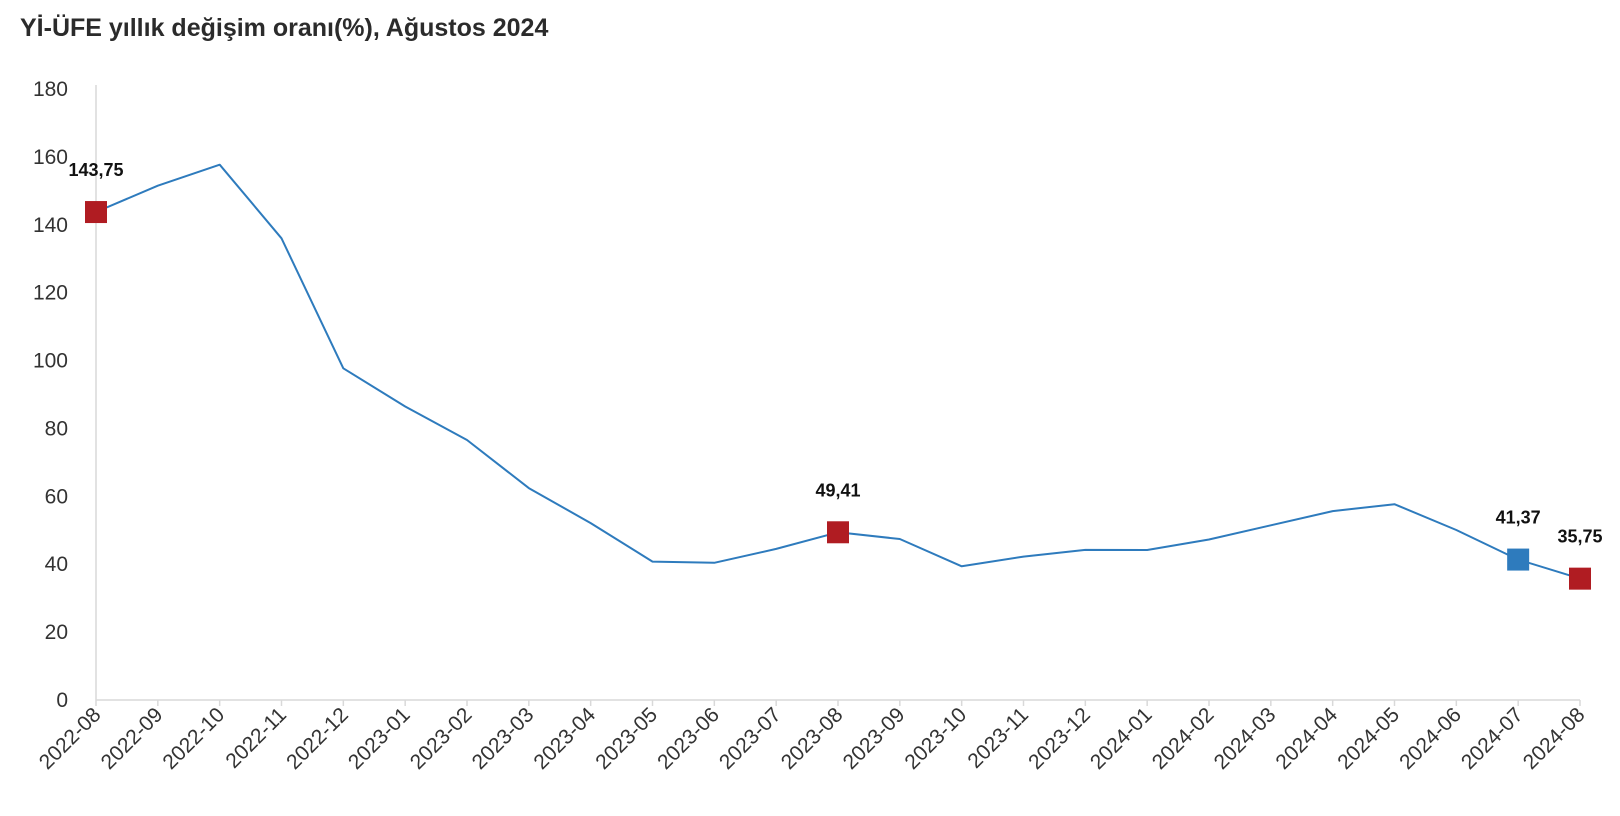 This screenshot has height=816, width=1620. What do you see at coordinates (1183, 738) in the screenshot?
I see `x-tick-label: 2024-02` at bounding box center [1183, 738].